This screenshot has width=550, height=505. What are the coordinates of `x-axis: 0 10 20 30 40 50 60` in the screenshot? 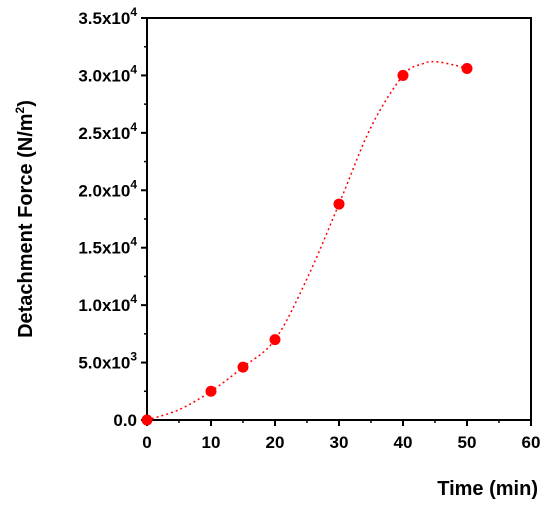 It's located at (341, 436).